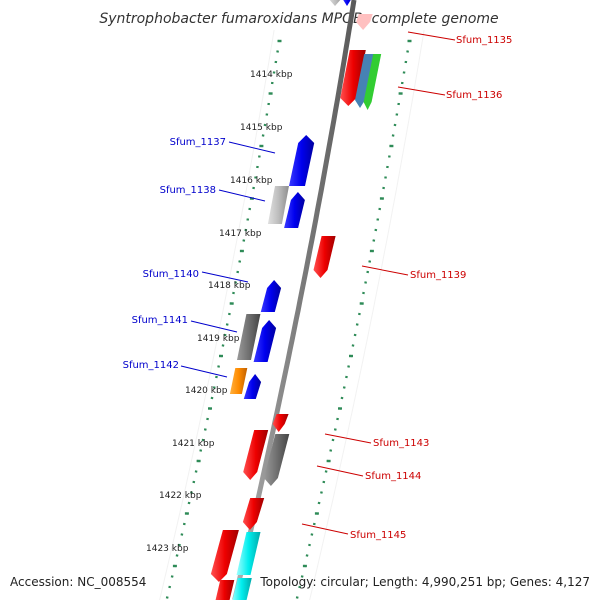 The height and width of the screenshot is (600, 600). Describe the element at coordinates (265, 341) in the screenshot. I see `gene-sfum-1141-b` at that location.